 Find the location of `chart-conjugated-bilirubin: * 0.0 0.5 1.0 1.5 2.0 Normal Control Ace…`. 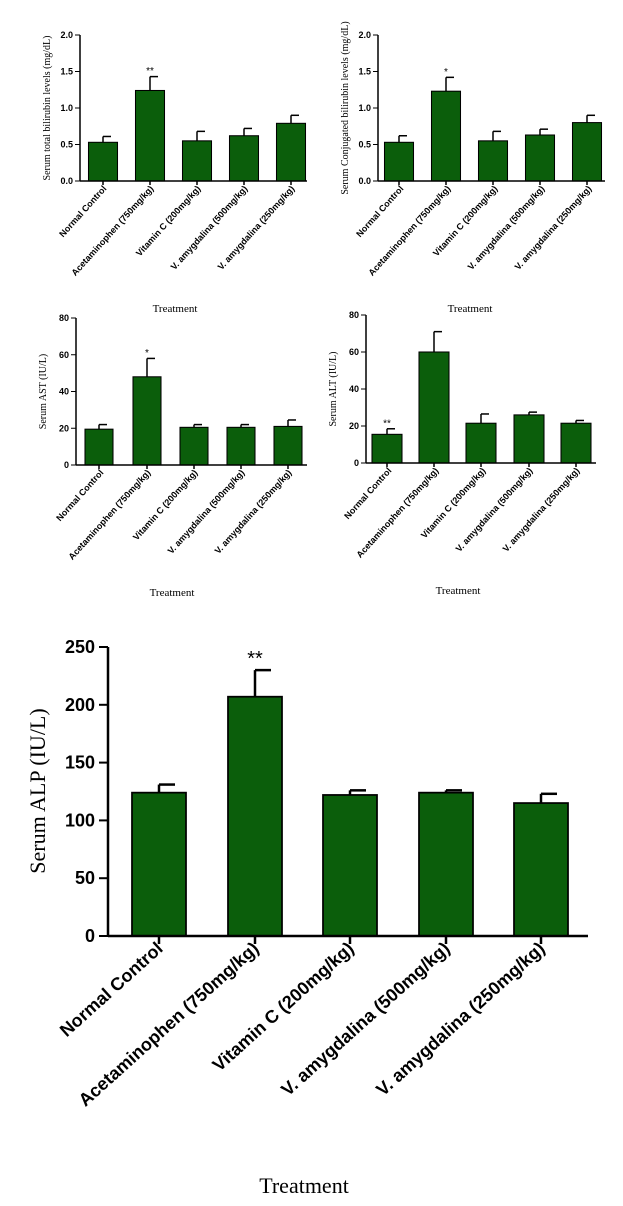

chart-conjugated-bilirubin: * 0.0 0.5 1.0 1.5 2.0 Normal Control Ace… is located at coordinates (472, 168).